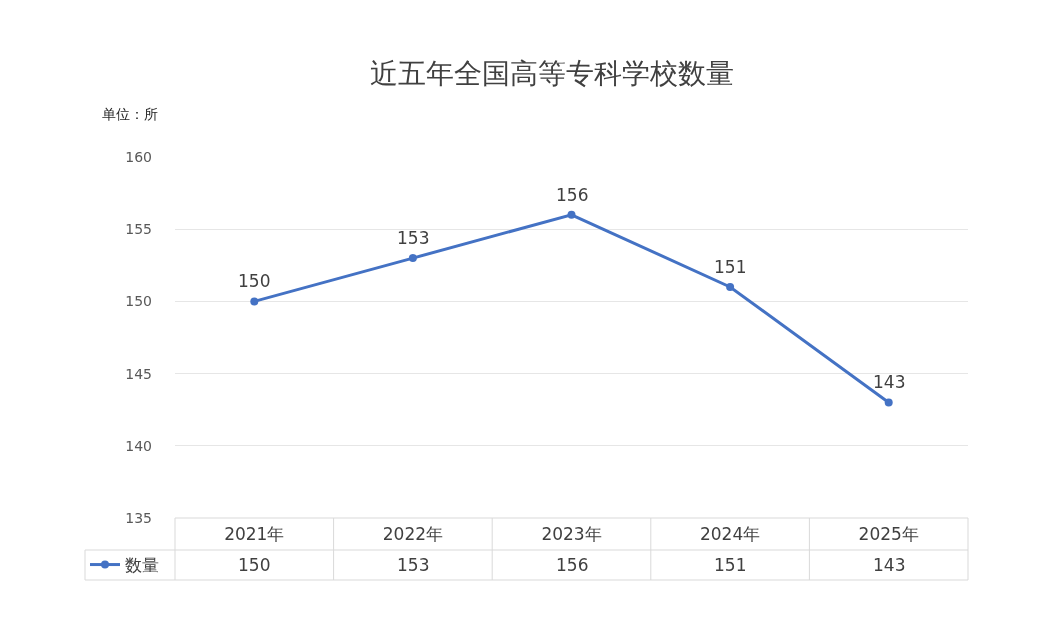 This screenshot has width=1054, height=626. Describe the element at coordinates (254, 534) in the screenshot. I see `x-tick-label: 2021年` at that location.